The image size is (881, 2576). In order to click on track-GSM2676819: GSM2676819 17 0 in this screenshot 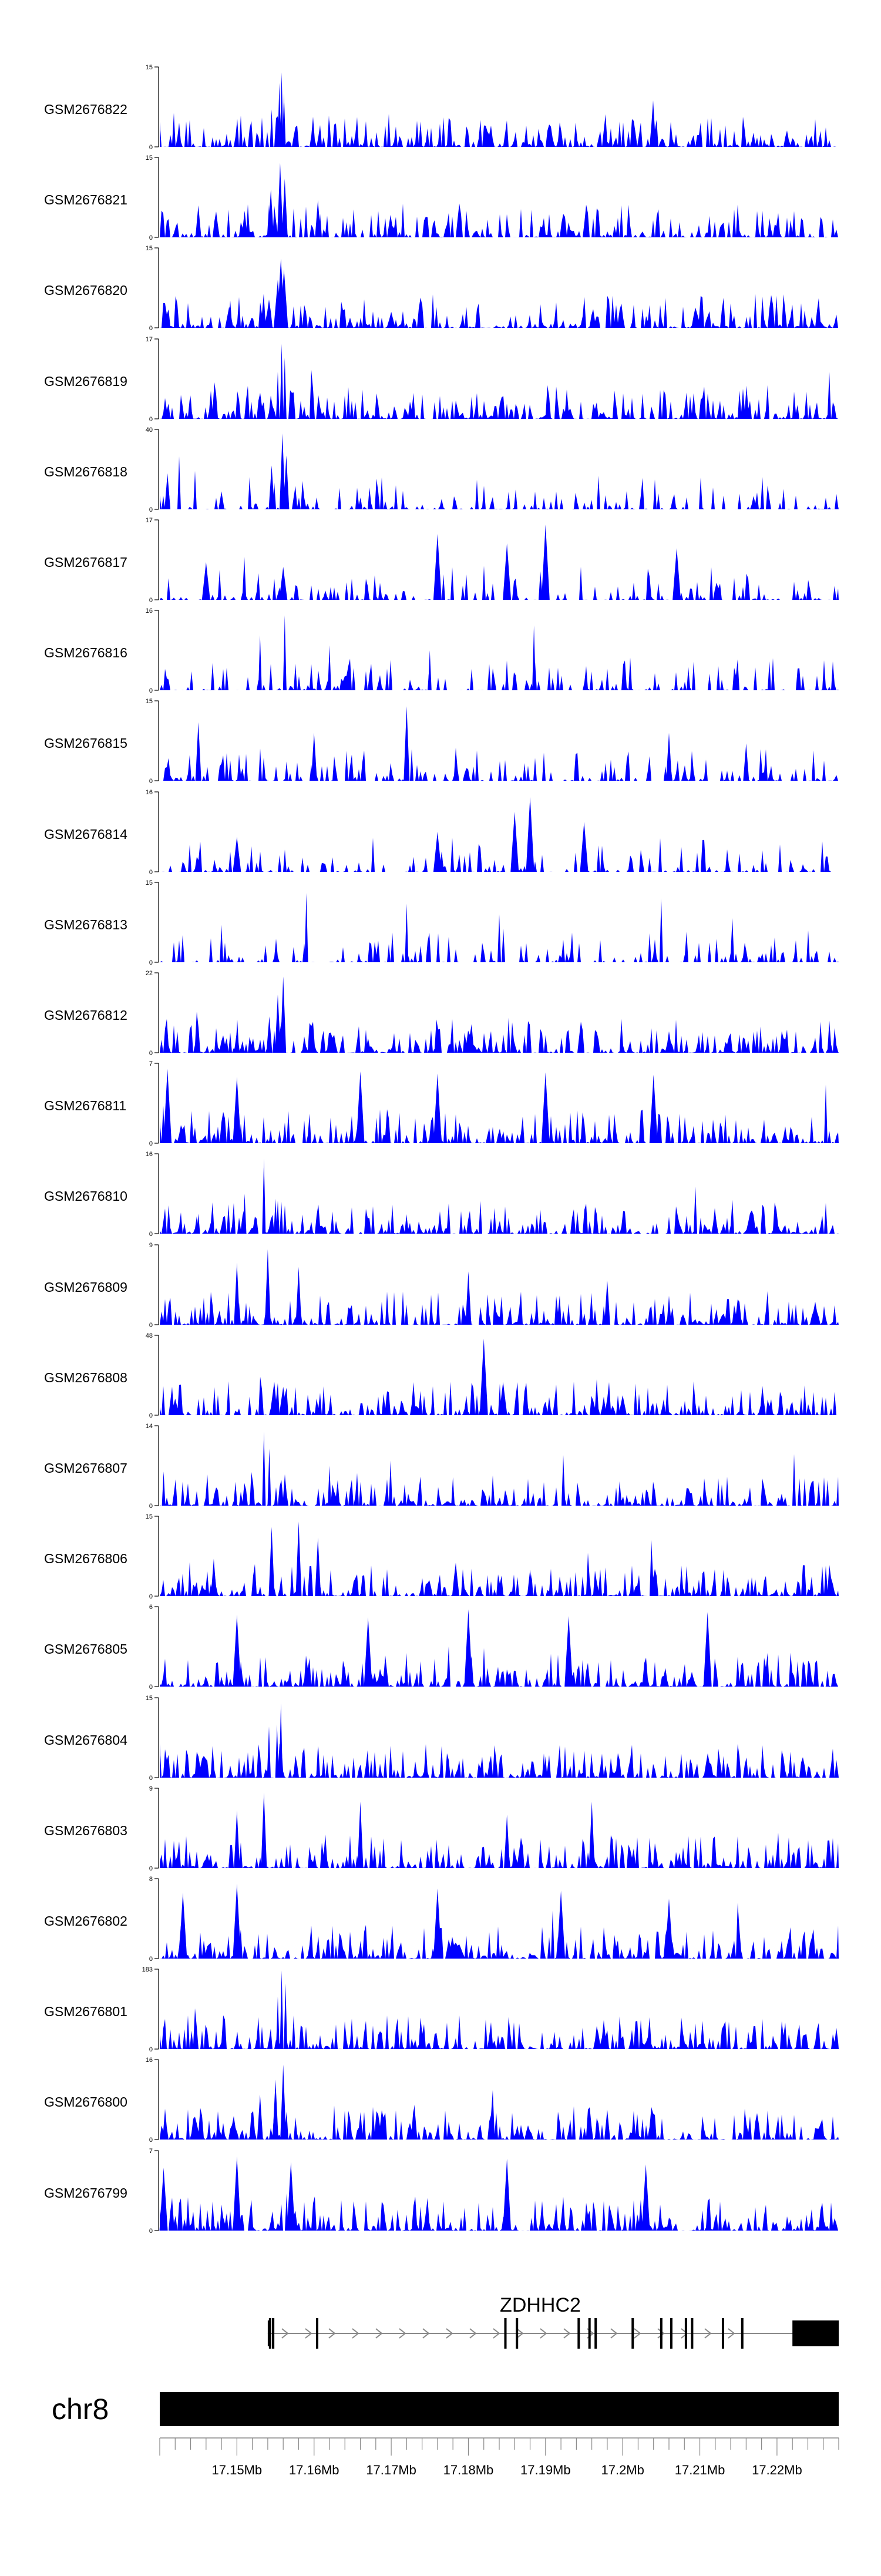, I will do `click(441, 380)`.